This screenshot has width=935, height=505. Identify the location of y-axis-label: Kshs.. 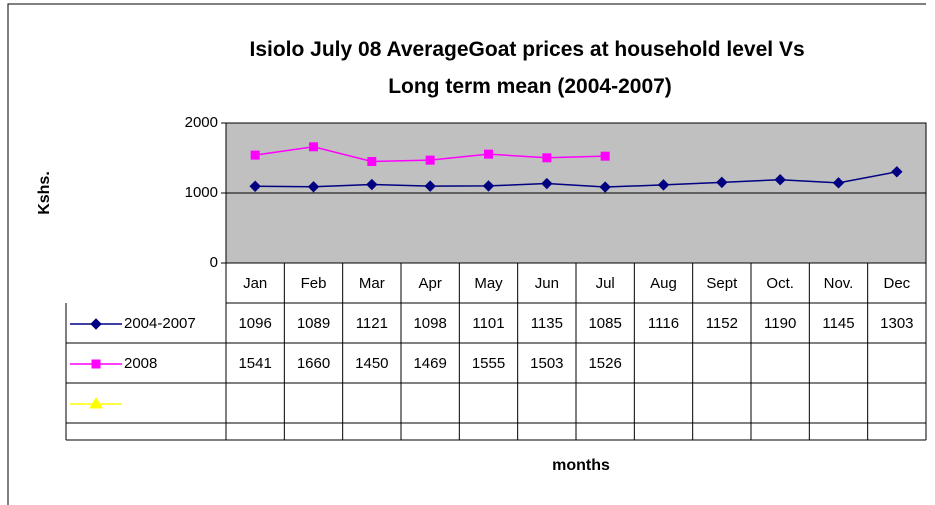
(44, 193).